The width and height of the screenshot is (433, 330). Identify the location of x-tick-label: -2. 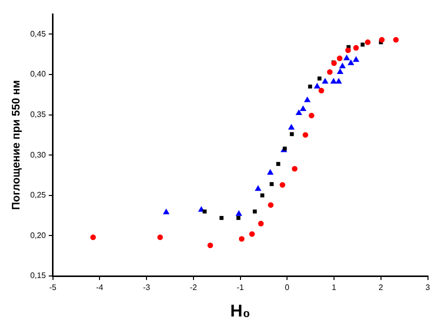
(194, 287).